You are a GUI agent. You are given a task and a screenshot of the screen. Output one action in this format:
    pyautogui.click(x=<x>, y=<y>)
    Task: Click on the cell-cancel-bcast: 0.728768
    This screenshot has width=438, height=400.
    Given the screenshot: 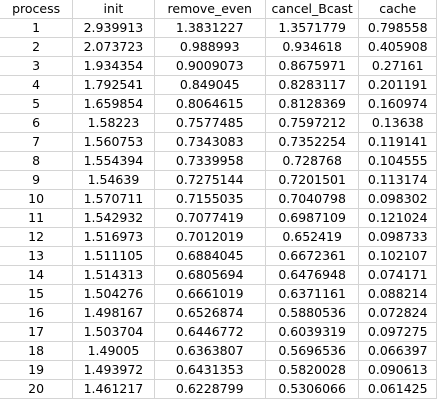 What is the action you would take?
    pyautogui.click(x=312, y=161)
    